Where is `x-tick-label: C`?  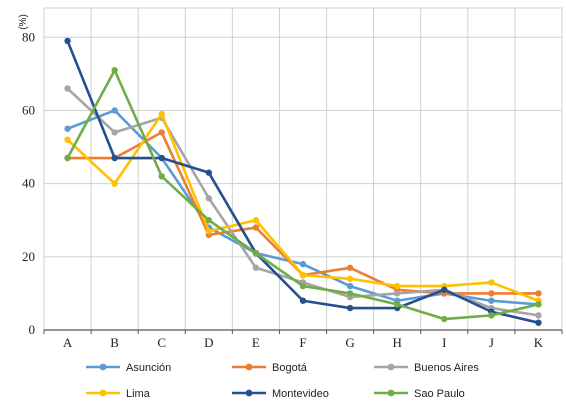
x-tick-label: C is located at coordinates (161, 342).